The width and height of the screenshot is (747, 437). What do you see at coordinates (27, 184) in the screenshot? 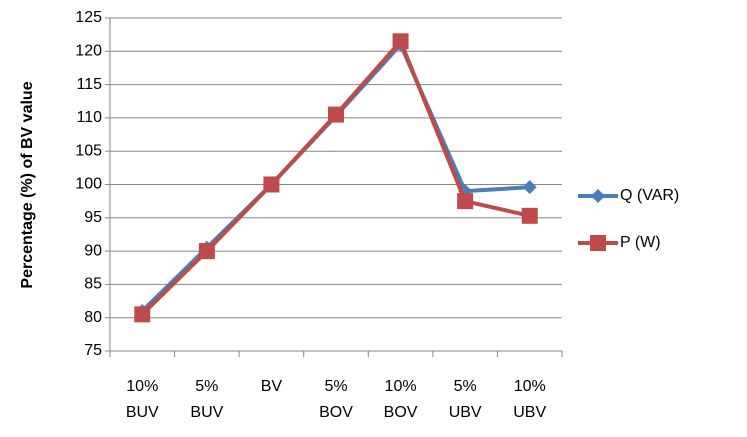
I see `y-axis-label: Percentage (%) of BV value` at bounding box center [27, 184].